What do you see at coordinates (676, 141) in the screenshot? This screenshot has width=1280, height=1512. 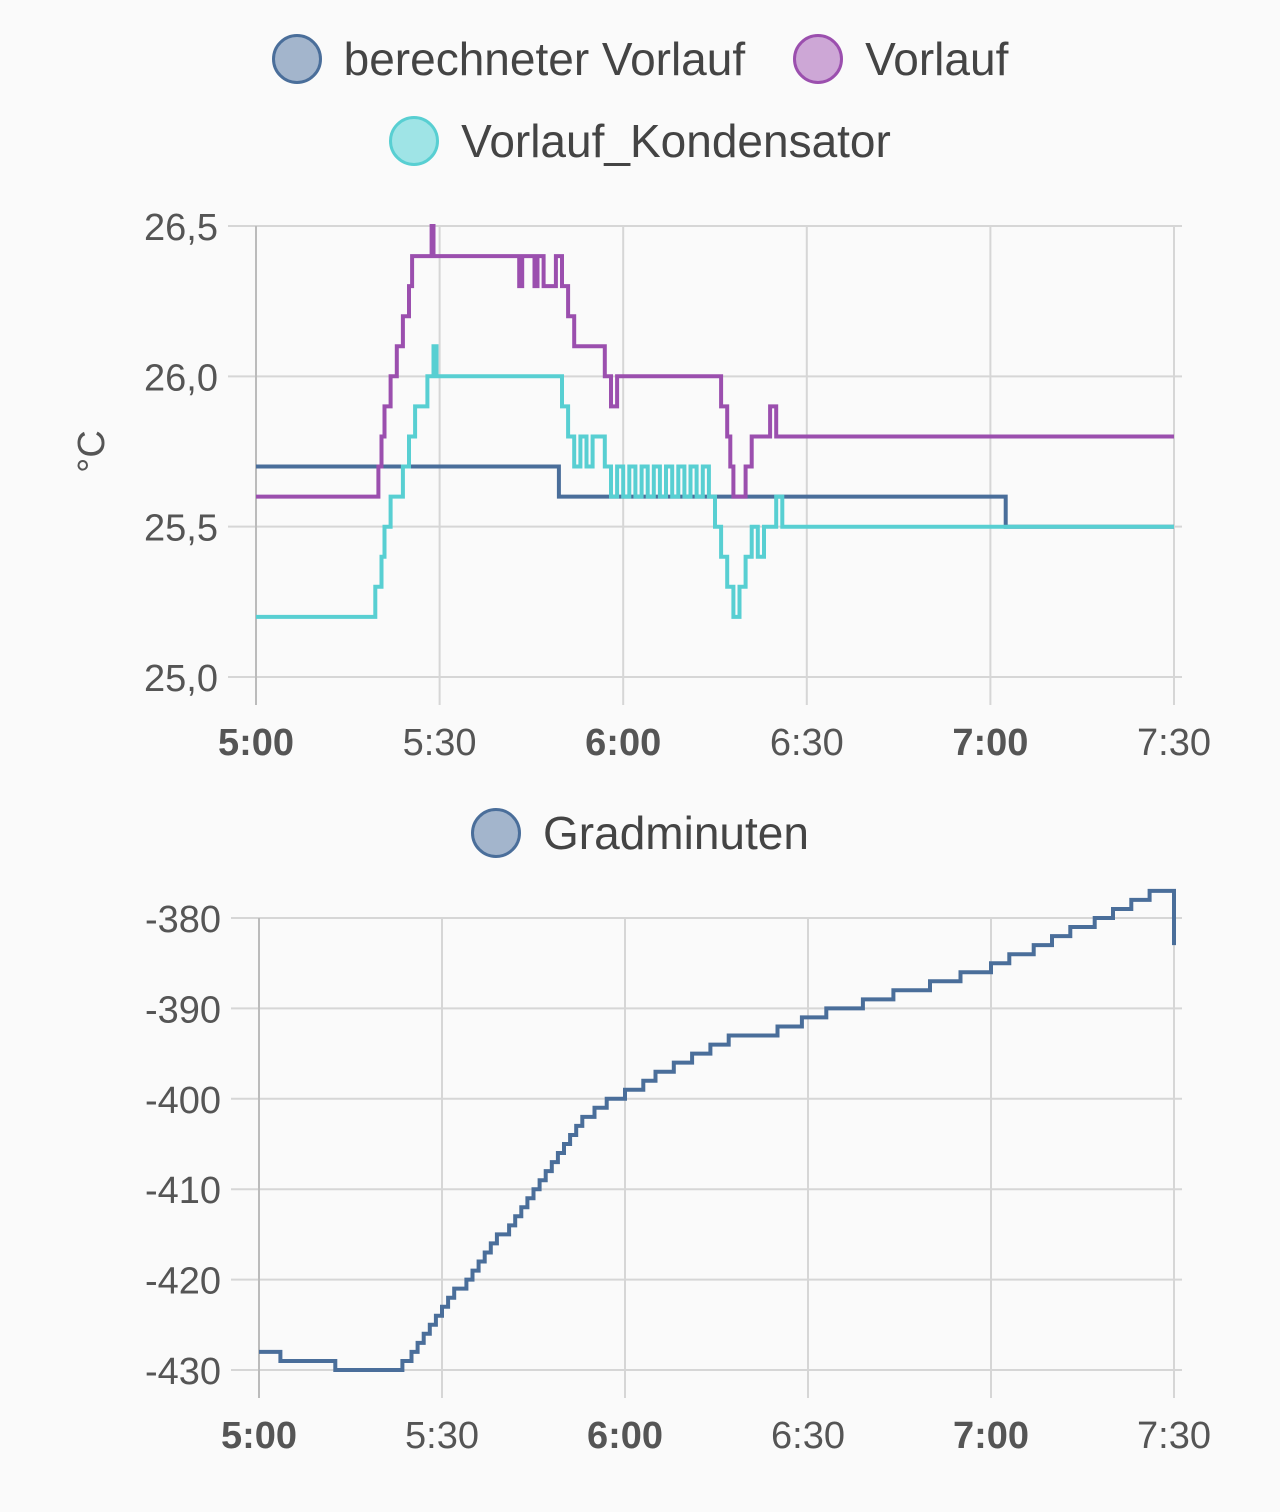 I see `legend-label-vorlauf-kondensator: Vorlauf_Kondensator` at bounding box center [676, 141].